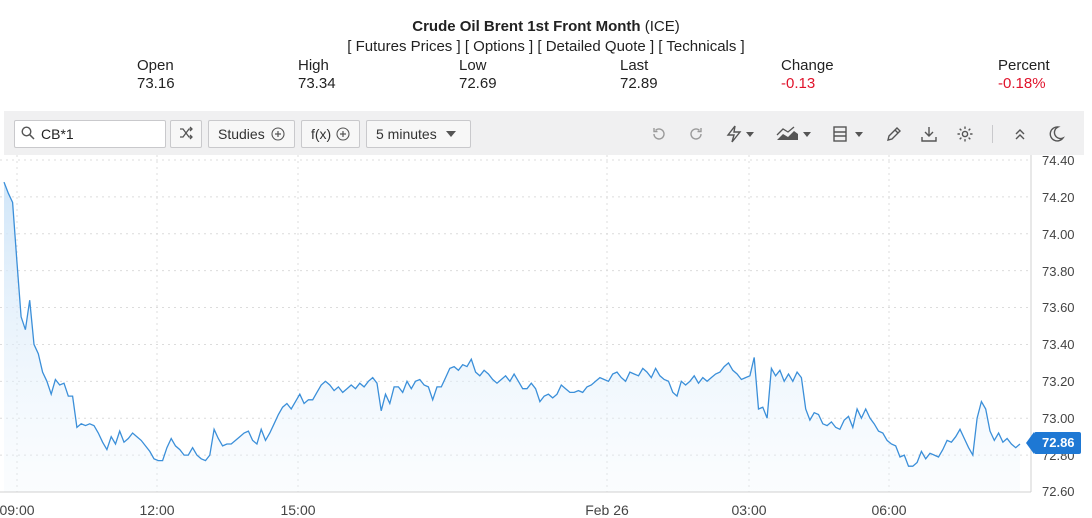  What do you see at coordinates (241, 134) in the screenshot?
I see `studies-label: Studies` at bounding box center [241, 134].